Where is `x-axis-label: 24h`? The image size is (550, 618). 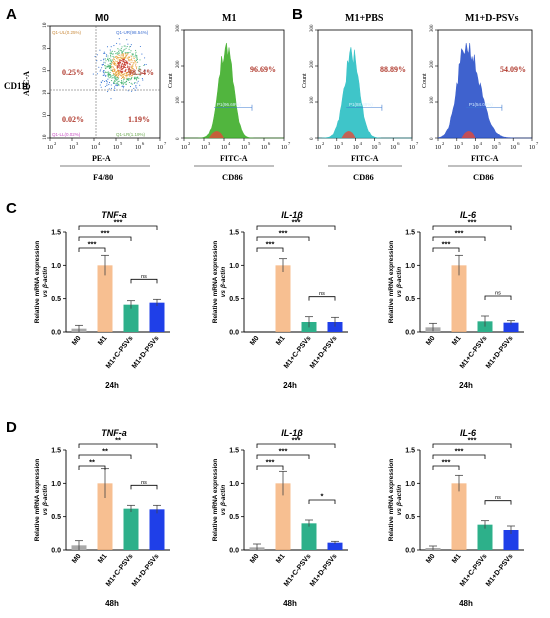
x-axis-label: 24h is located at coordinates (466, 385).